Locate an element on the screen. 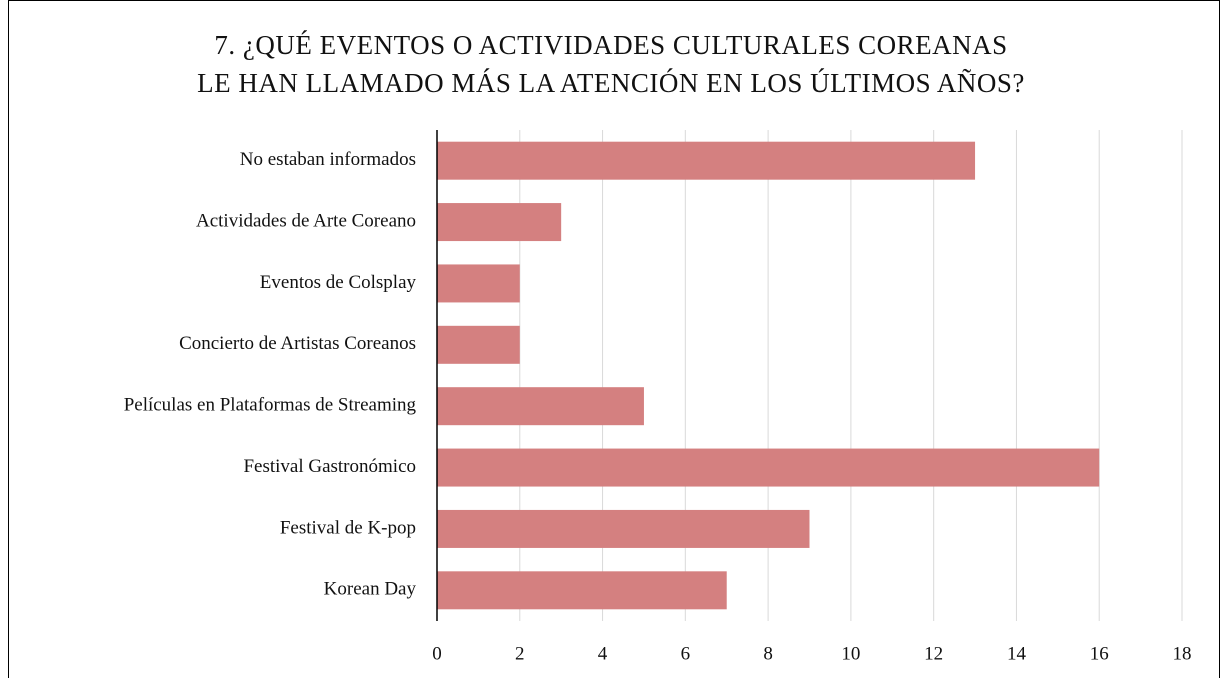 Image resolution: width=1221 pixels, height=678 pixels. x-tick-label: 4 is located at coordinates (603, 653).